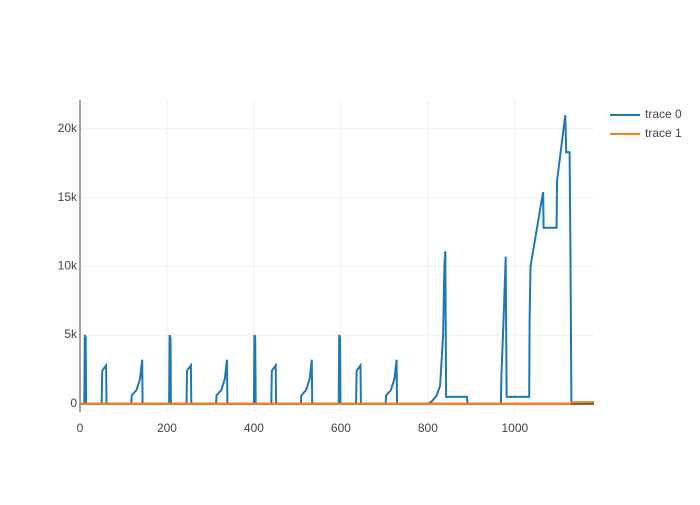 The height and width of the screenshot is (505, 700). What do you see at coordinates (68, 265) in the screenshot?
I see `y-tick-label: 10k` at bounding box center [68, 265].